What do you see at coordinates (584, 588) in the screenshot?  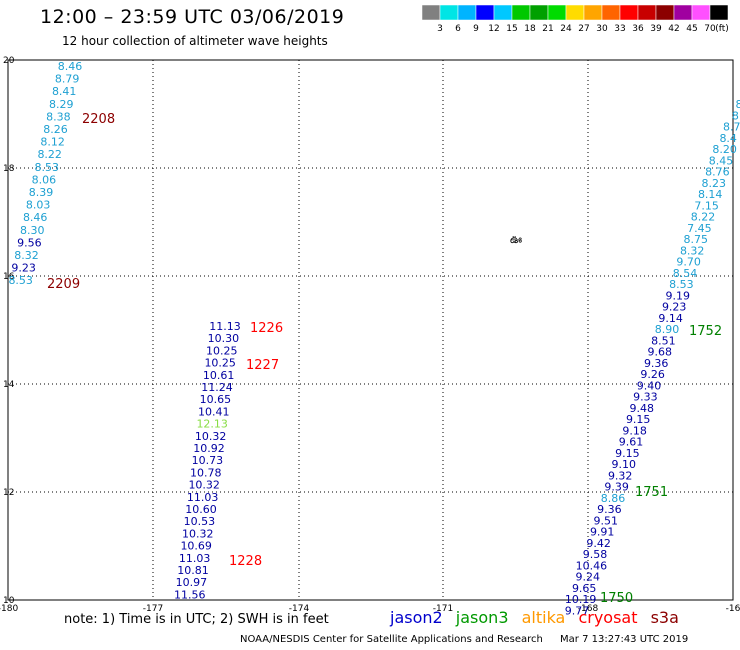 I see `swh-value-1750: 9.65` at bounding box center [584, 588].